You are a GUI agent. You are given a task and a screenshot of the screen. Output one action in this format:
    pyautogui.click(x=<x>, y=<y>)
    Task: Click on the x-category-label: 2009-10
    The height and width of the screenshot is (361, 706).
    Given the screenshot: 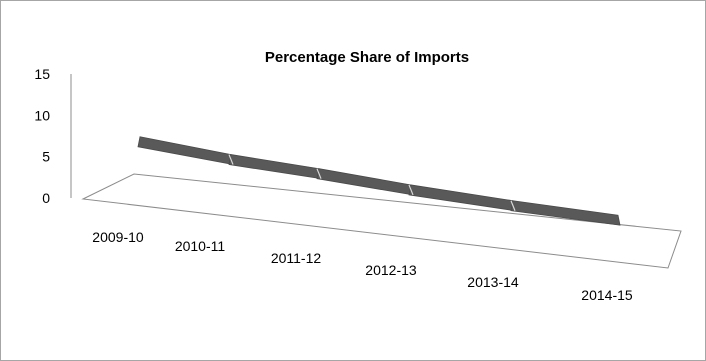 What is the action you would take?
    pyautogui.click(x=118, y=237)
    